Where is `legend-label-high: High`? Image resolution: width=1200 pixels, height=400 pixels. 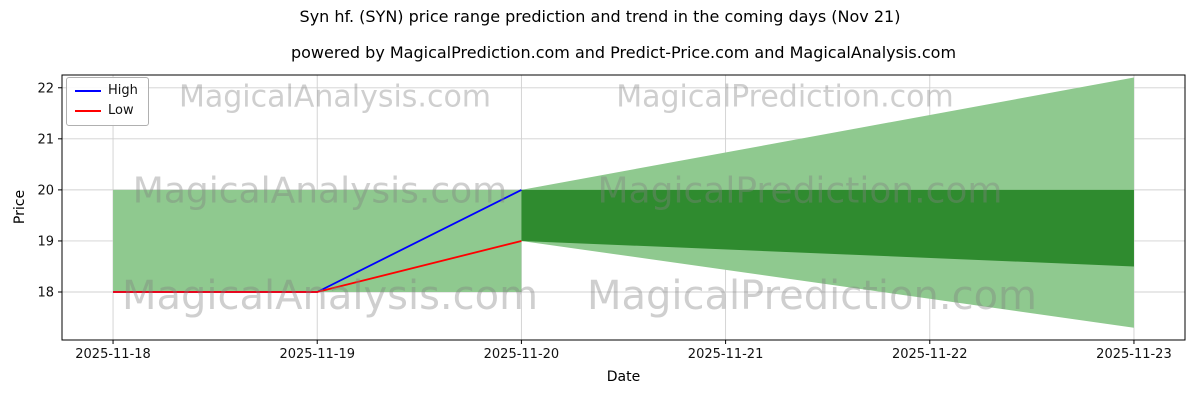 legend-label-high: High is located at coordinates (123, 90).